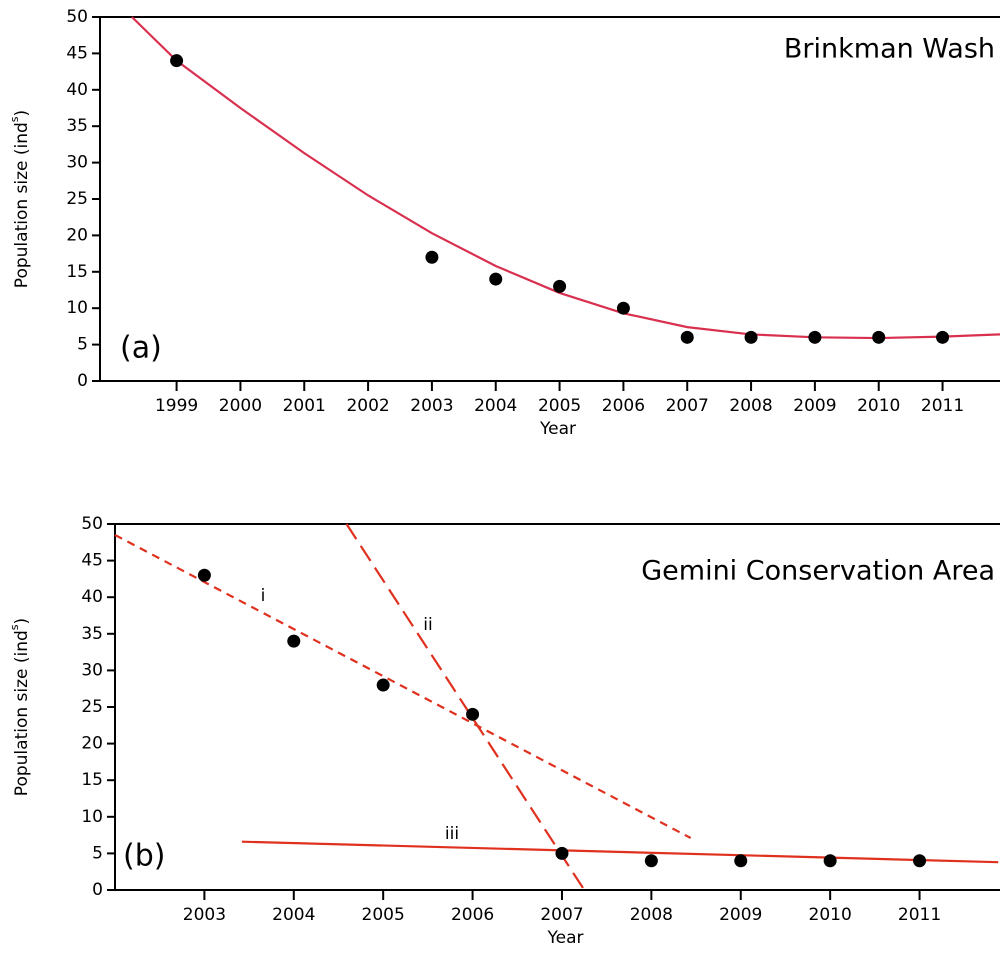 This screenshot has height=964, width=1000. I want to click on x-tick-label: 2002, so click(367, 406).